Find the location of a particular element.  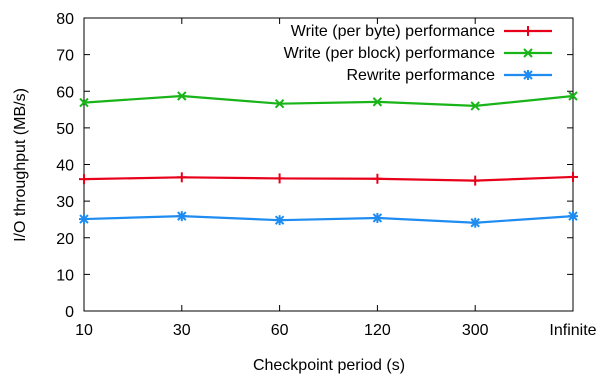

y-axis-label: I/O throughput (MB/s) is located at coordinates (20, 165).